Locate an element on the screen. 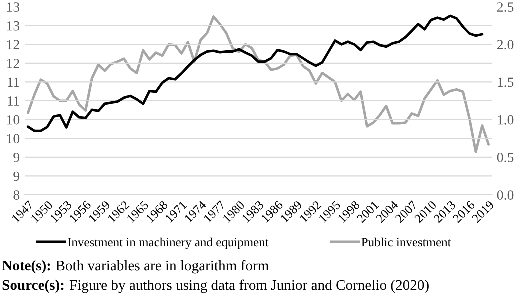 The height and width of the screenshot is (300, 520). y2-tick-label: 1.5 is located at coordinates (506, 83).